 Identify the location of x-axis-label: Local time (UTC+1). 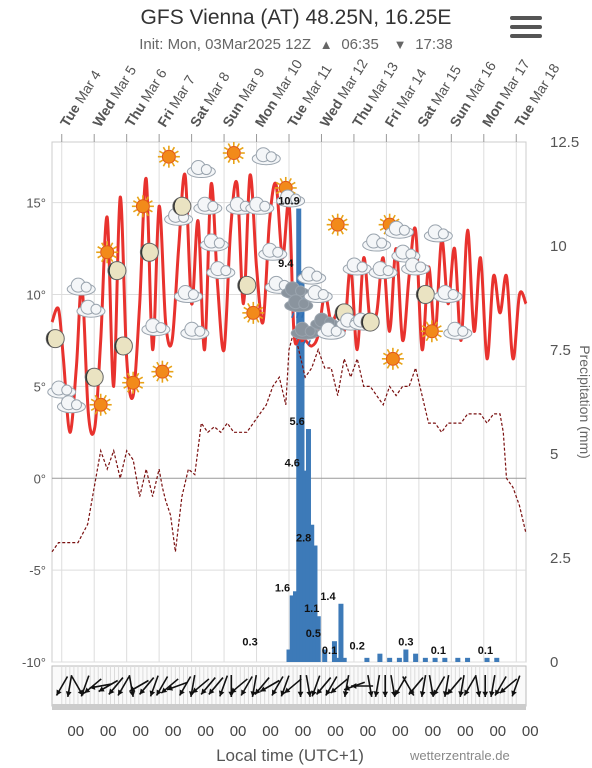
(290, 755).